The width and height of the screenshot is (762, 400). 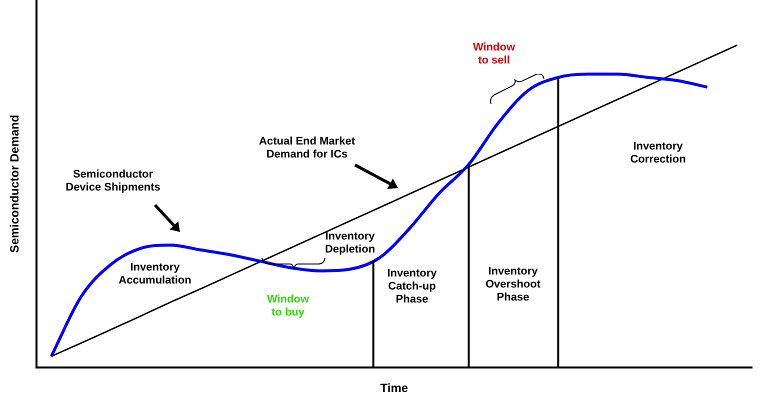 What do you see at coordinates (513, 285) in the screenshot?
I see `annotation: Inventory Overshoot Phase` at bounding box center [513, 285].